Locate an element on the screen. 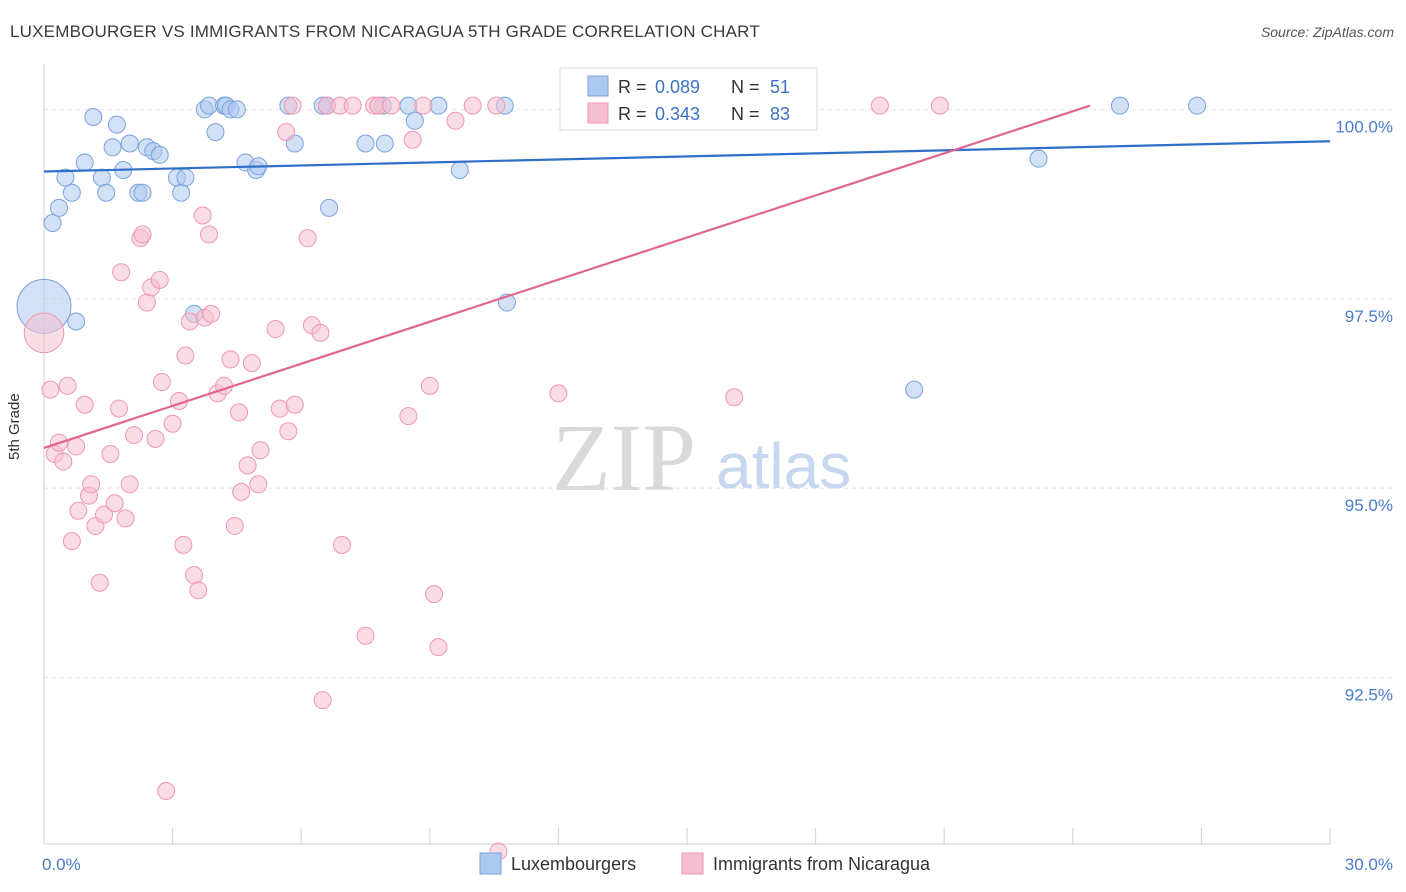 The width and height of the screenshot is (1406, 892). watermark-zip: ZIP is located at coordinates (624, 457).